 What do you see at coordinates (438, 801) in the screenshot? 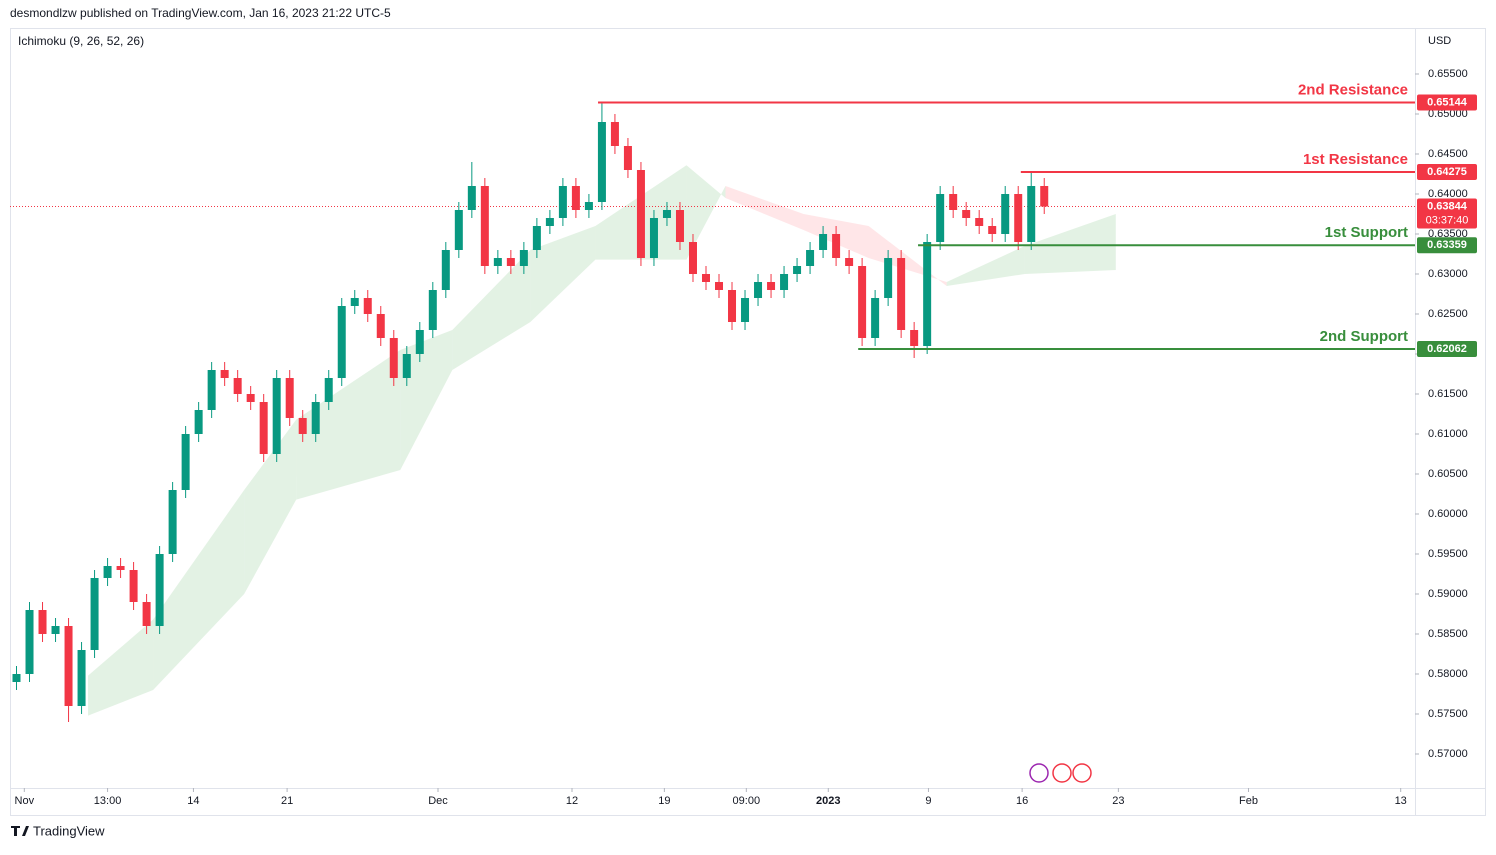
I see `x-tick-label: Dec` at bounding box center [438, 801].